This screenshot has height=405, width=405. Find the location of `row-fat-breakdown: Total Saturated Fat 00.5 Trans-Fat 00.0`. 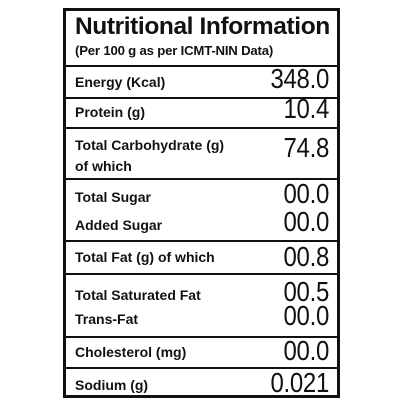

row-fat-breakdown: Total Saturated Fat 00.5 Trans-Fat 00.0 is located at coordinates (201, 304).